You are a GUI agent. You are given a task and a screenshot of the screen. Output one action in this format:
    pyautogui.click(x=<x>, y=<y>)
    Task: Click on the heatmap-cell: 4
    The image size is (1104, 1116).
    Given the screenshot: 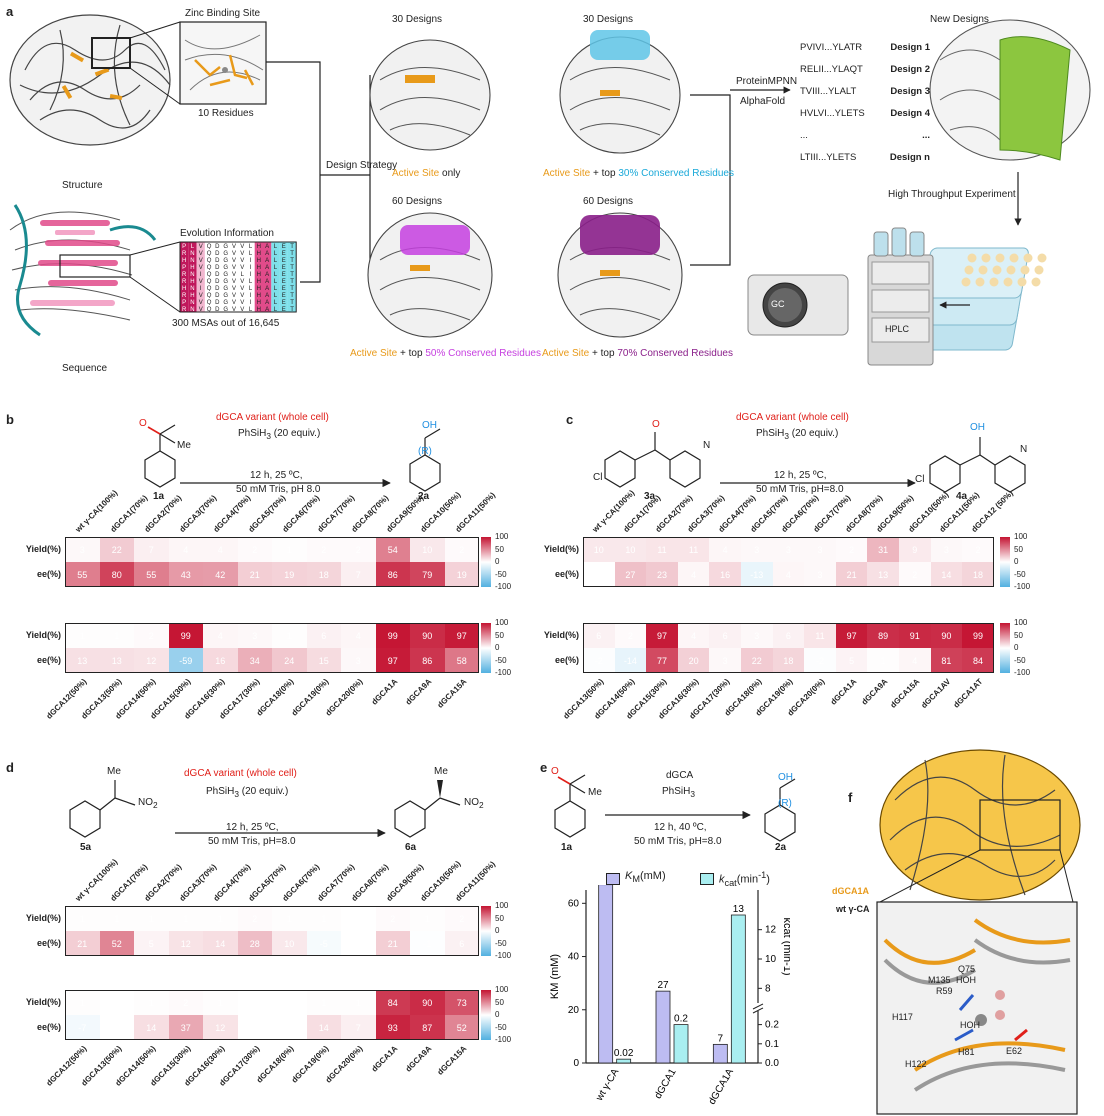 What is the action you would take?
    pyautogui.click(x=358, y=635)
    